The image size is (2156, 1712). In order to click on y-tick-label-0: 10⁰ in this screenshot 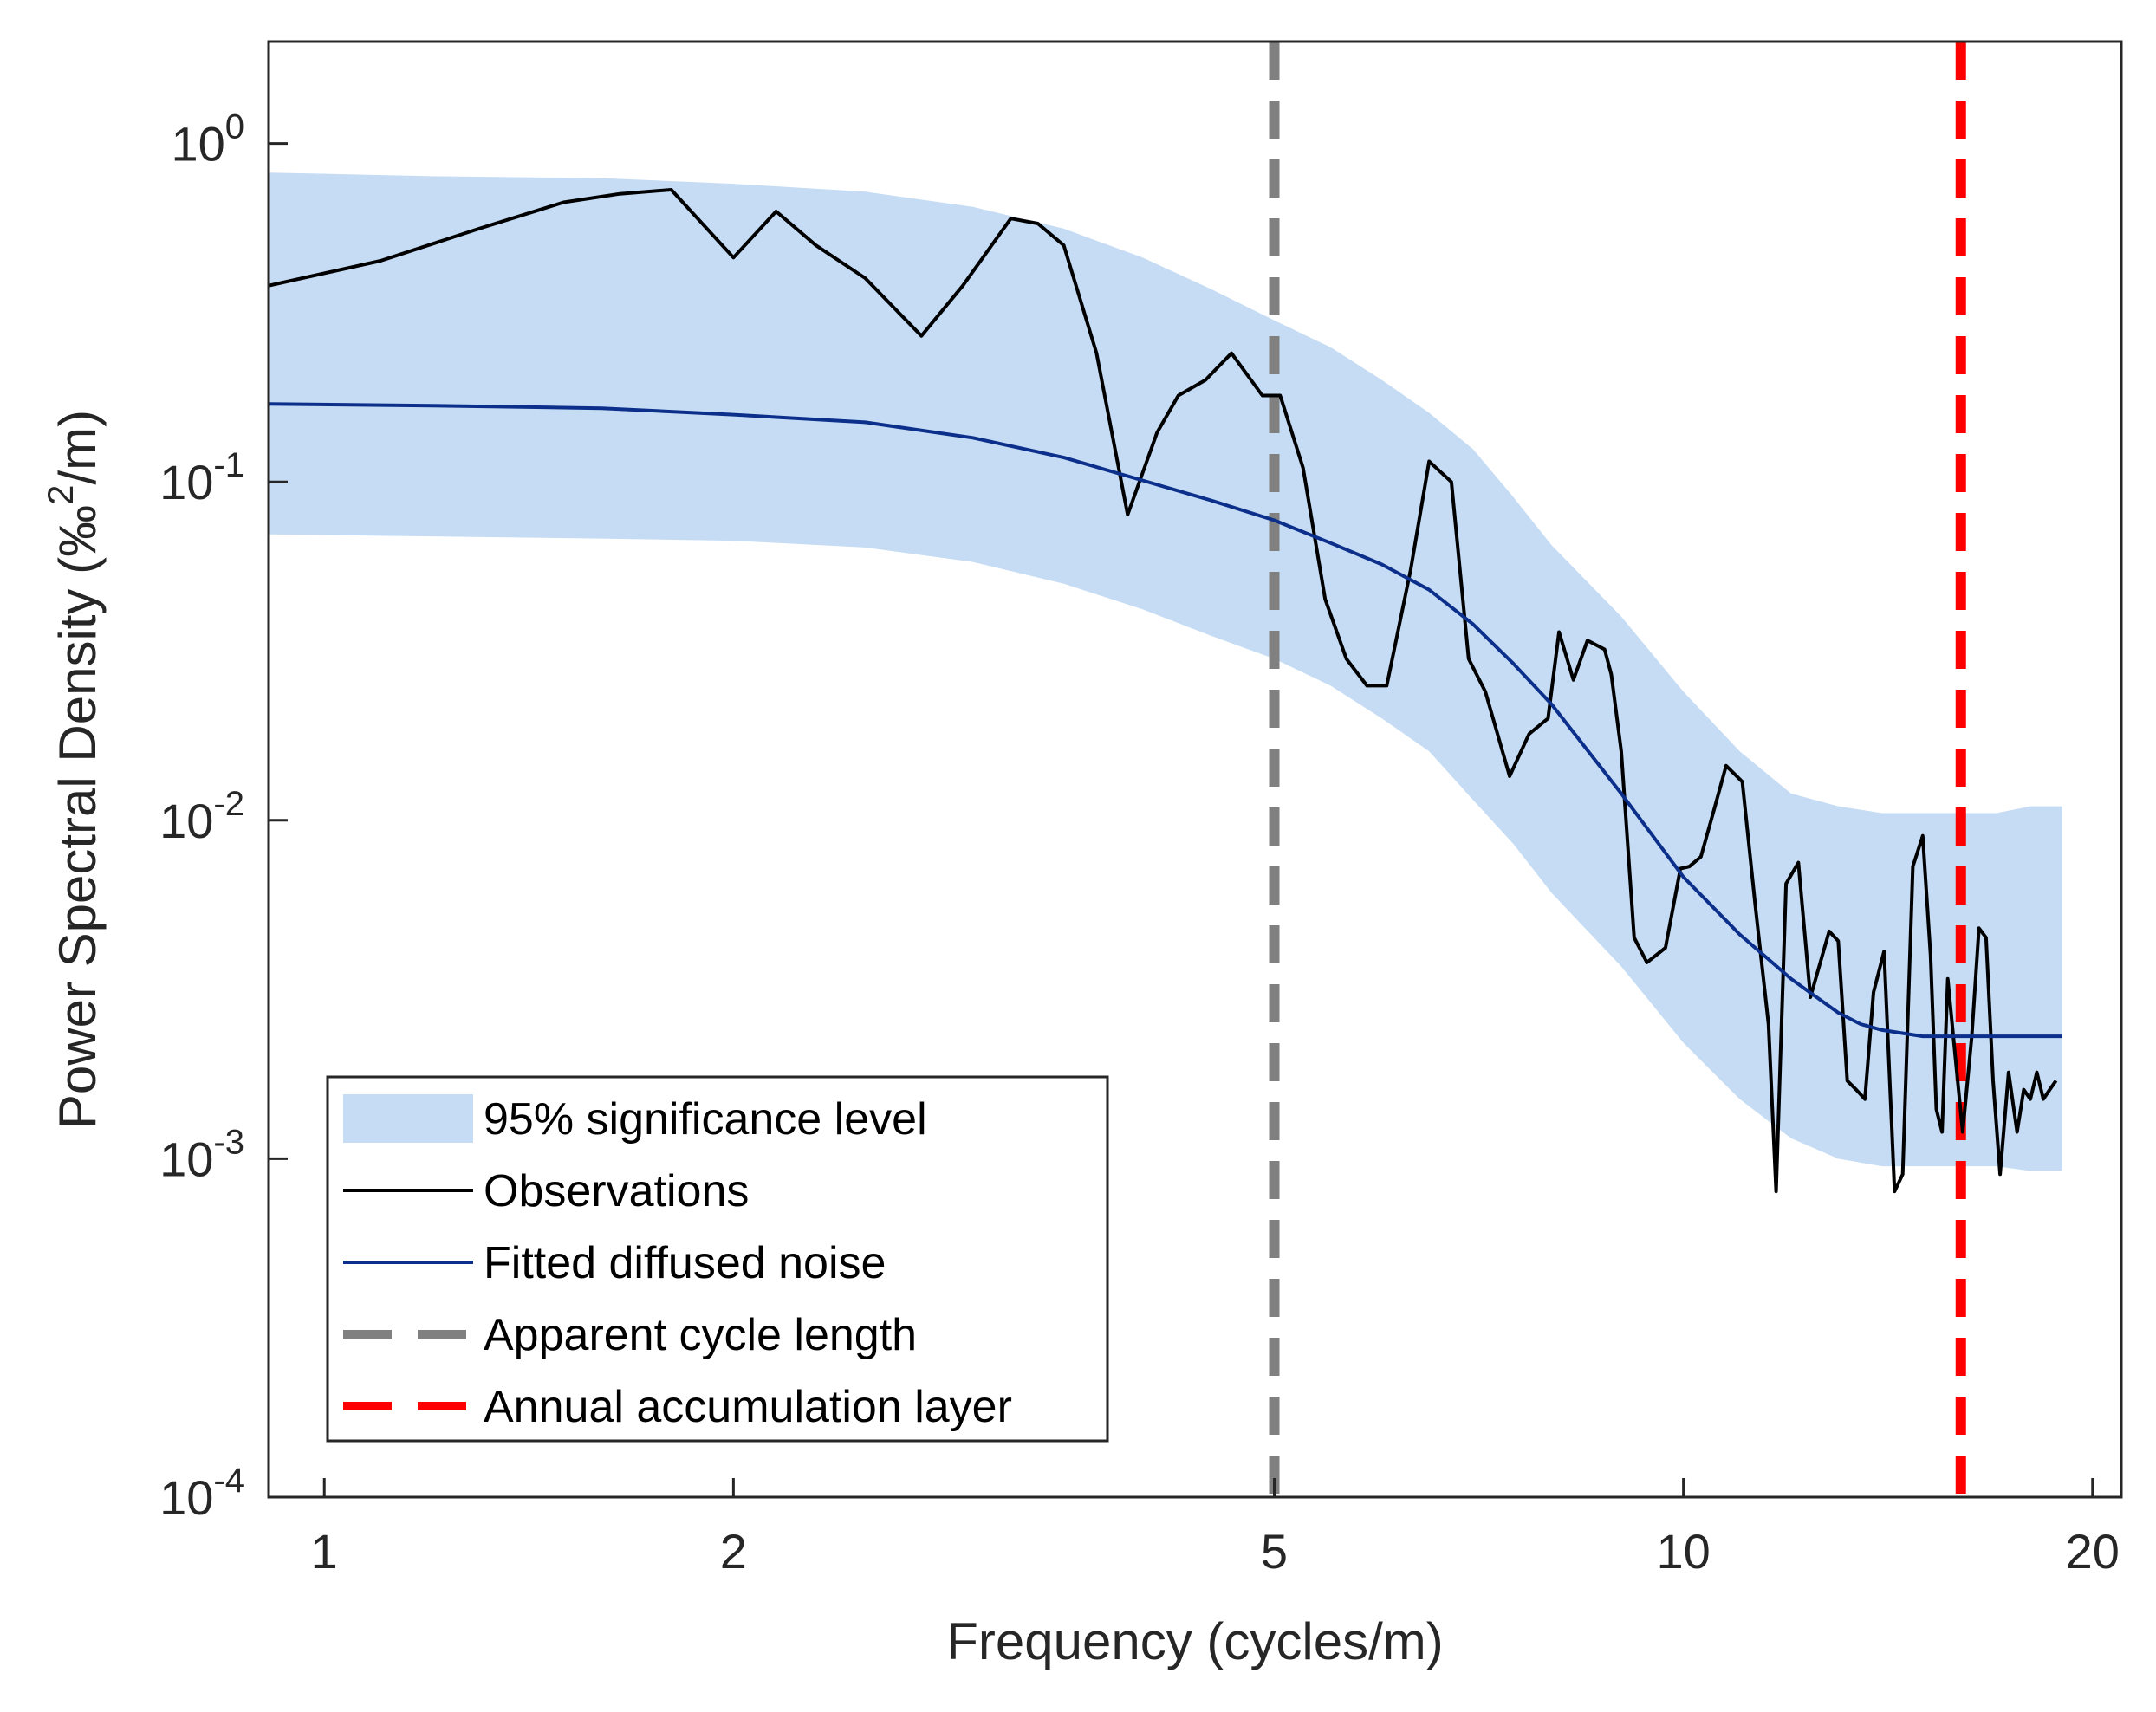, I will do `click(207, 140)`.